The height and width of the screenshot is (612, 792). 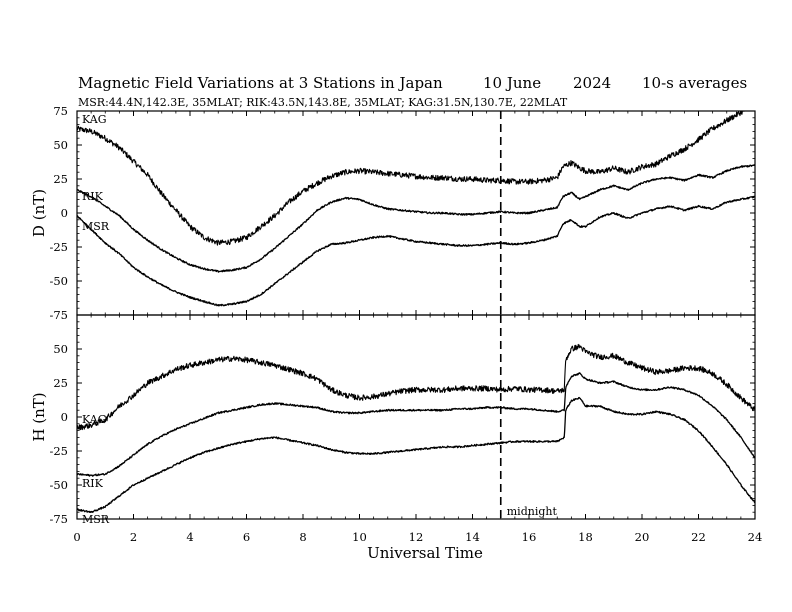 What do you see at coordinates (359, 537) in the screenshot?
I see `x-tick-label: 10` at bounding box center [359, 537].